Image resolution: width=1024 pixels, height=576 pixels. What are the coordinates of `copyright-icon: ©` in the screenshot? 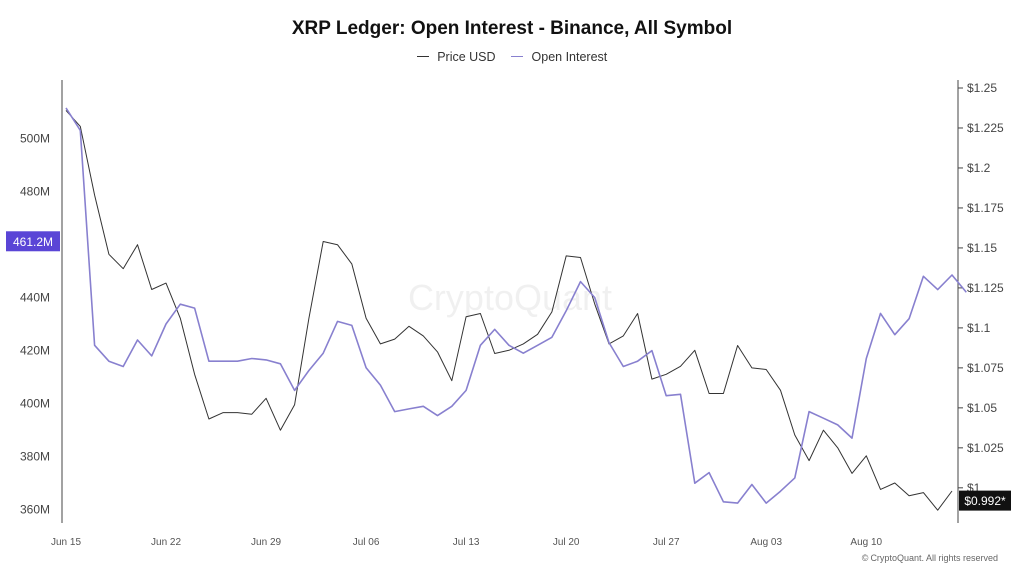 It's located at (865, 558).